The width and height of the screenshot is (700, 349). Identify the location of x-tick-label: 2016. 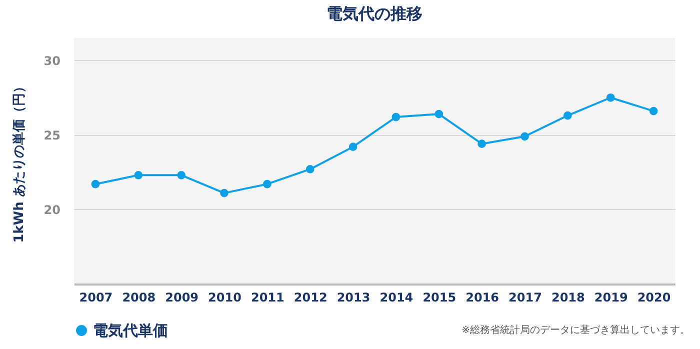
(483, 297).